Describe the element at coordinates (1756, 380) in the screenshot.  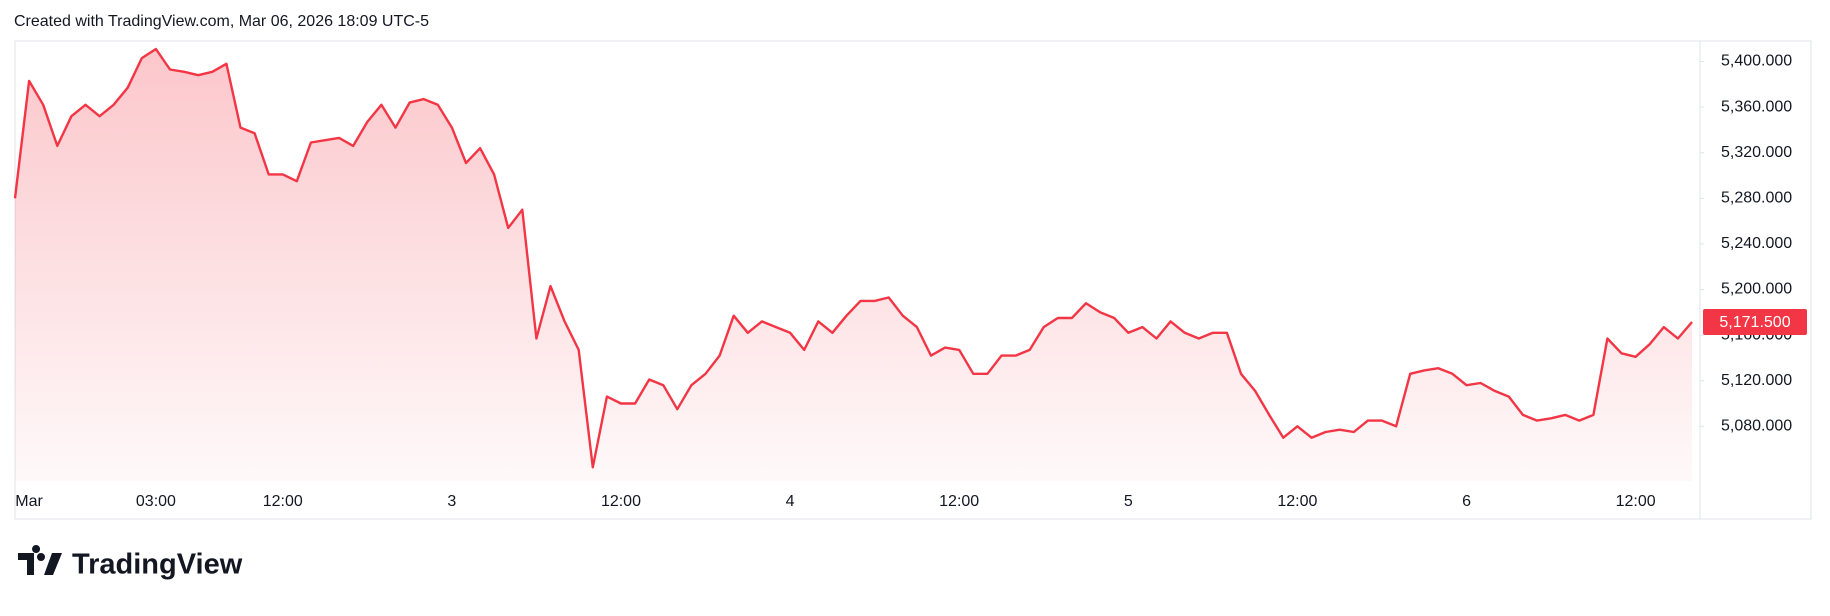
I see `y-tick-label: 5,120.000` at that location.